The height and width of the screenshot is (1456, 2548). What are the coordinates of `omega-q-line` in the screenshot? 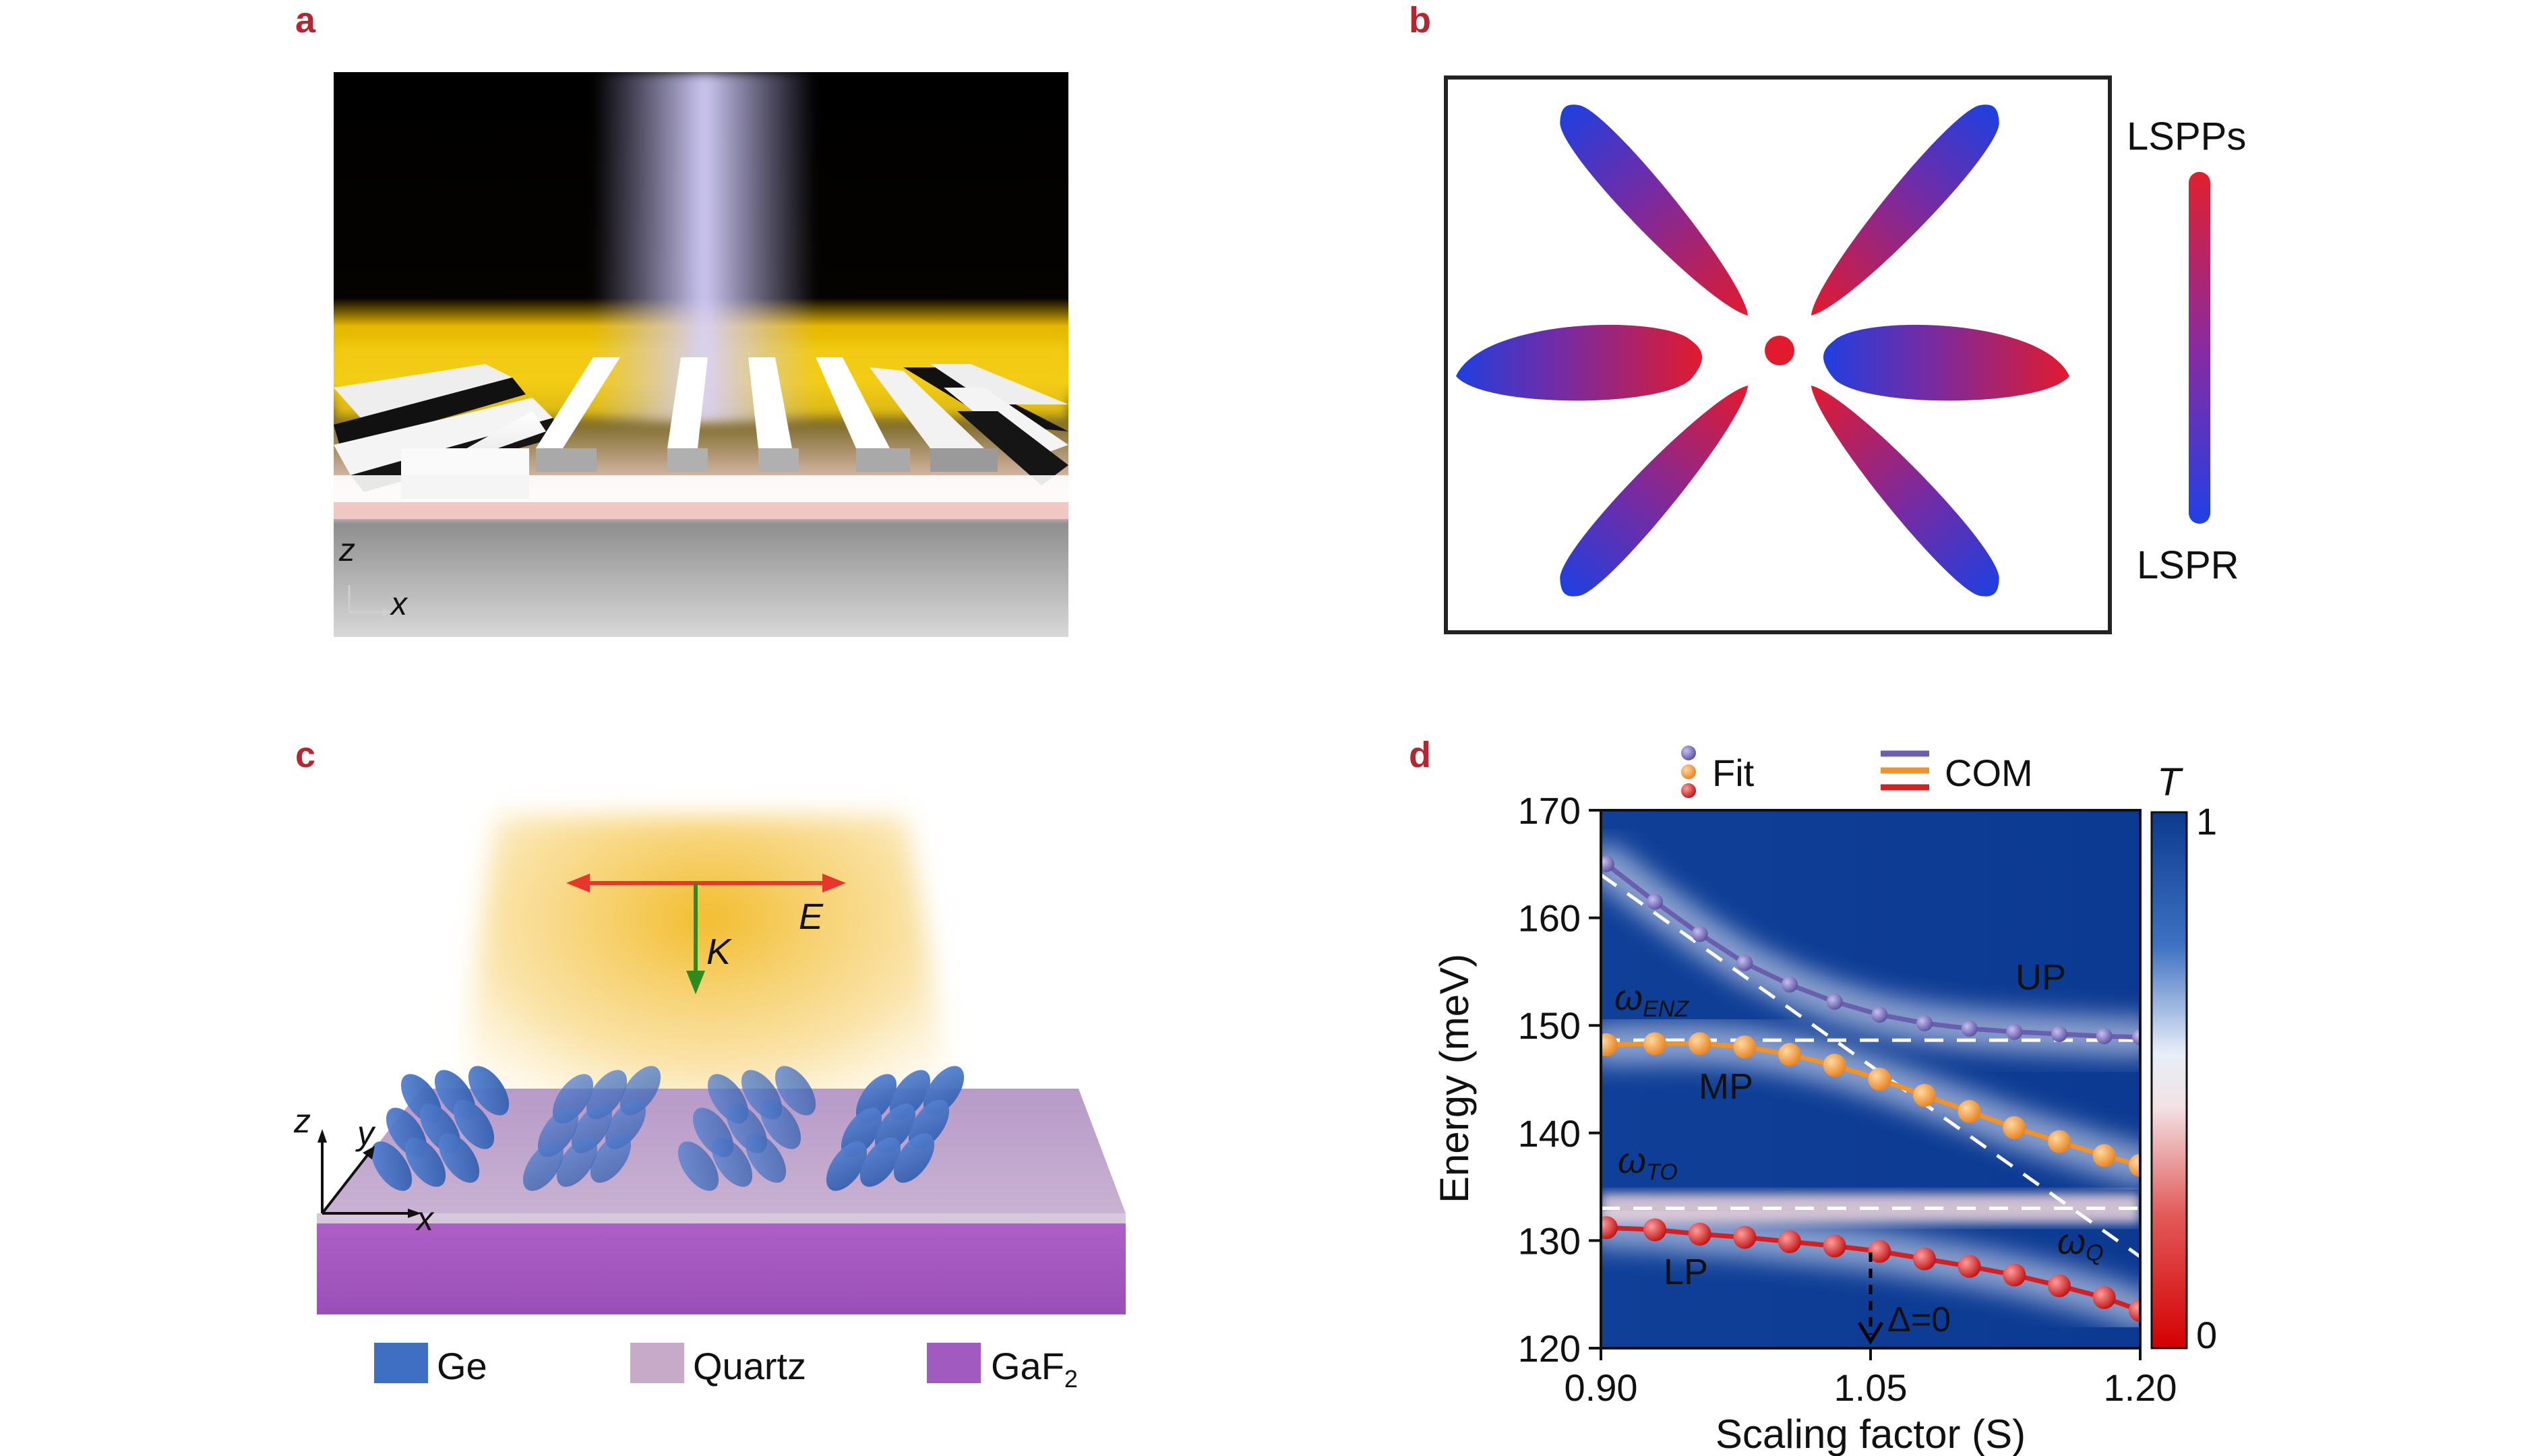 It's located at (1871, 1065).